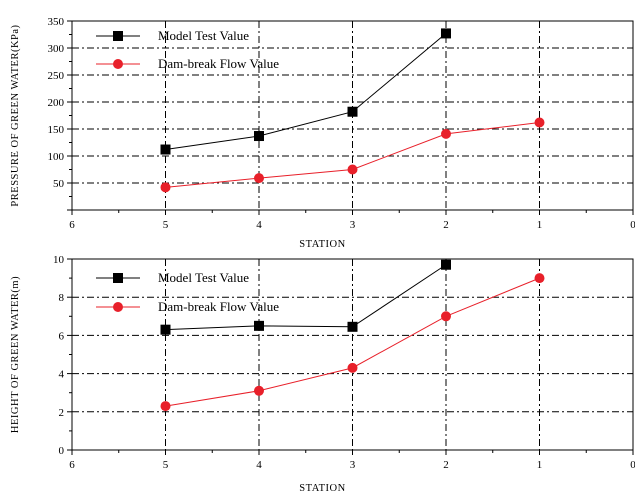 The height and width of the screenshot is (497, 635). Describe the element at coordinates (56, 103) in the screenshot. I see `y-tick-label: 200` at that location.